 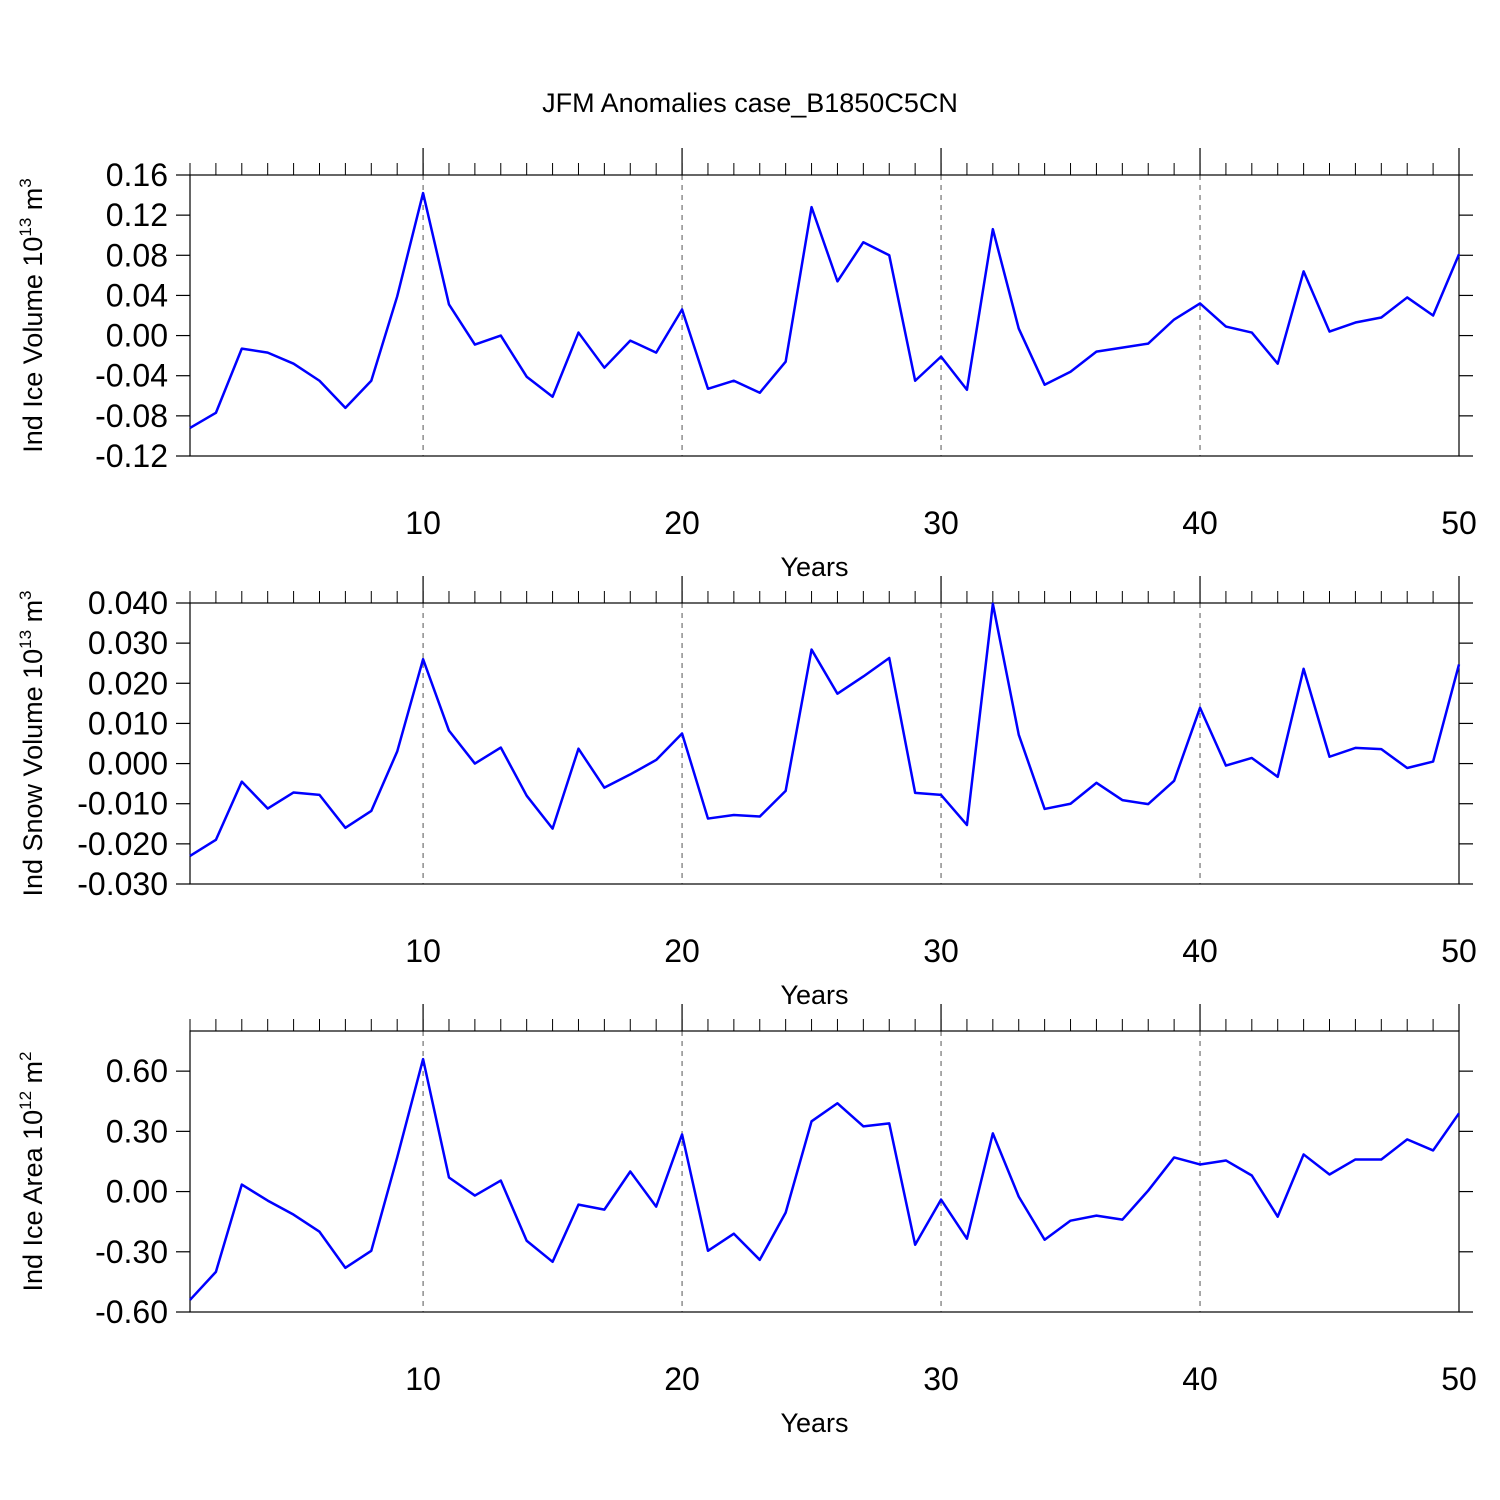 What do you see at coordinates (122, 884) in the screenshot?
I see `y-tick-label: -0.030` at bounding box center [122, 884].